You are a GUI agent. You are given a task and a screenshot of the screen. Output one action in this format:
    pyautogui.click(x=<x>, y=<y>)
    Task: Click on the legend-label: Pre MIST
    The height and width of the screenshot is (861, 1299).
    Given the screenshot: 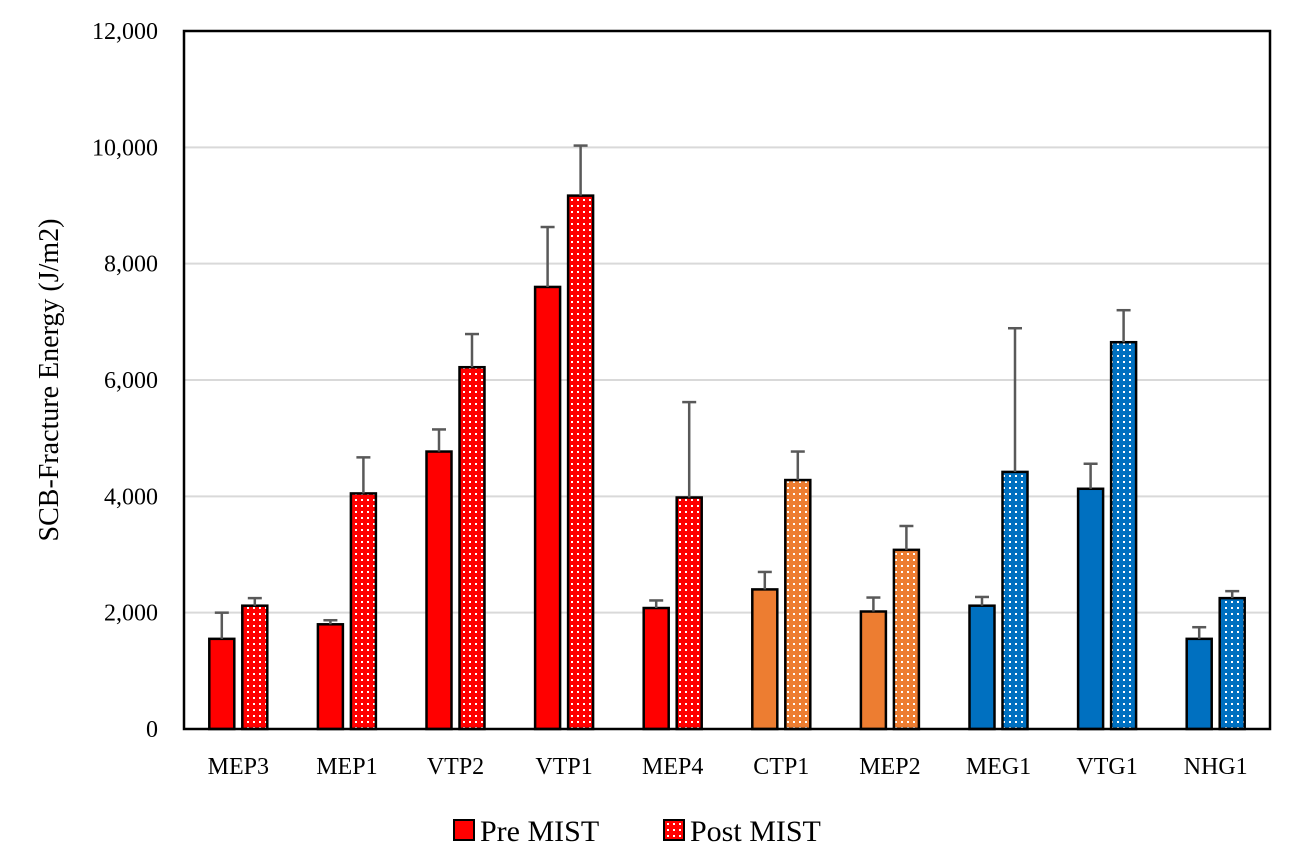 What is the action you would take?
    pyautogui.click(x=539, y=831)
    